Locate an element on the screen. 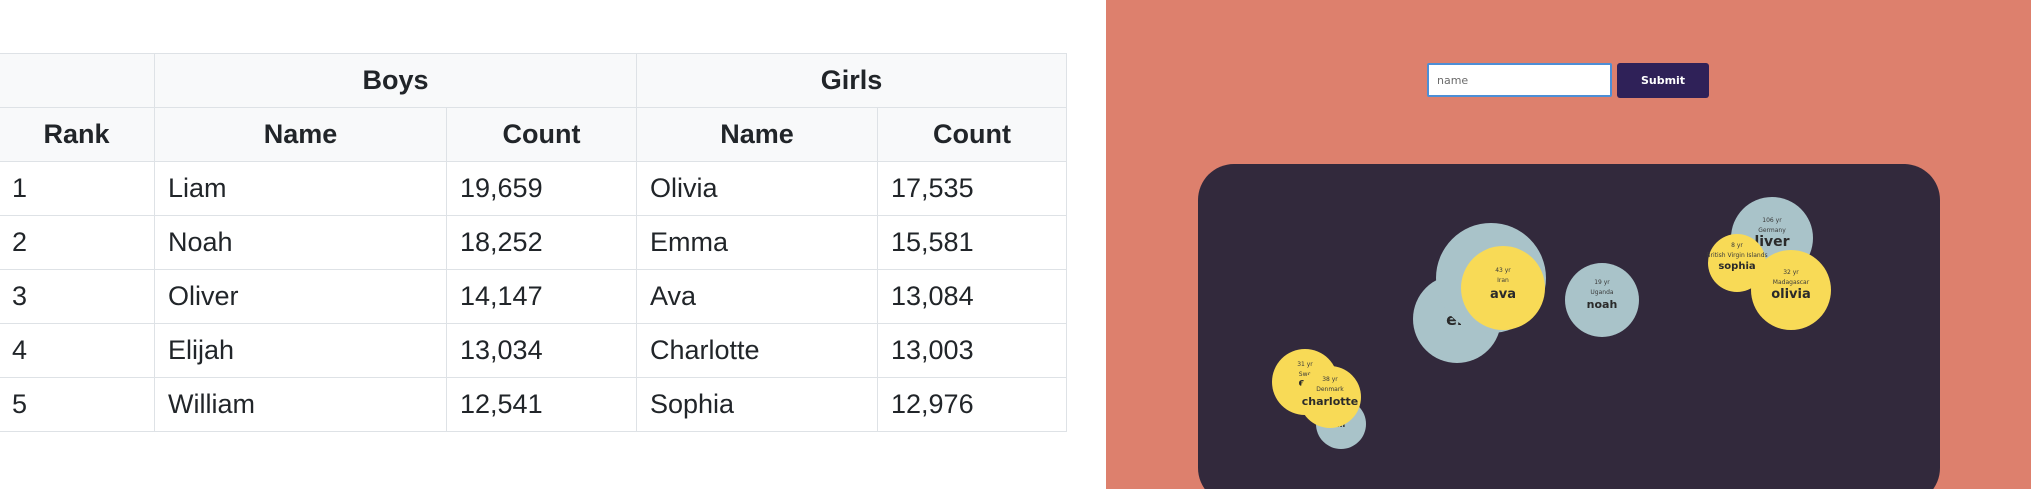 The height and width of the screenshot is (489, 2031). bubble-country: Denmark is located at coordinates (1330, 389).